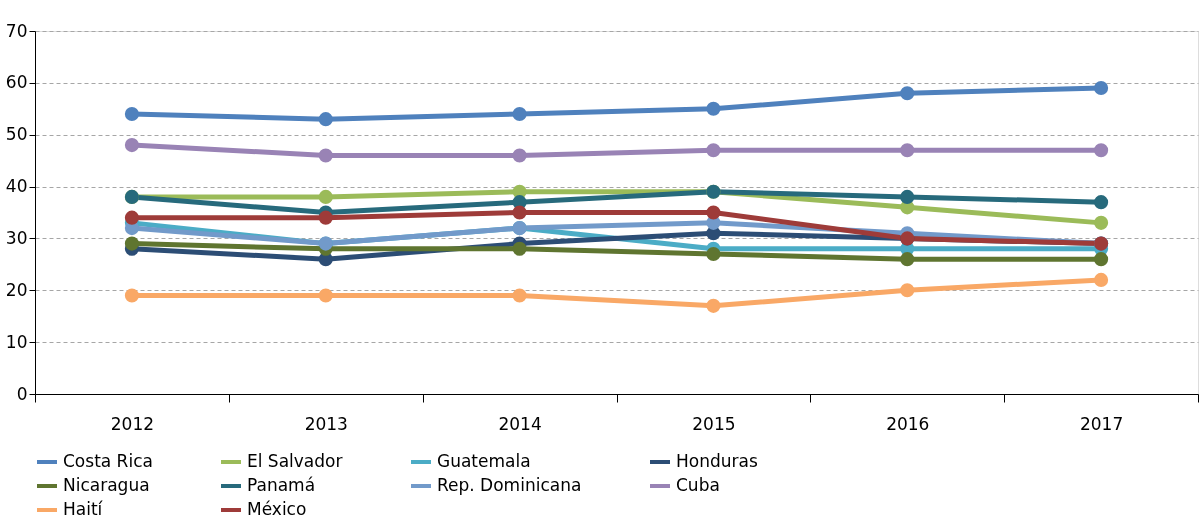 The image size is (1204, 523). I want to click on legend-label: México, so click(277, 509).